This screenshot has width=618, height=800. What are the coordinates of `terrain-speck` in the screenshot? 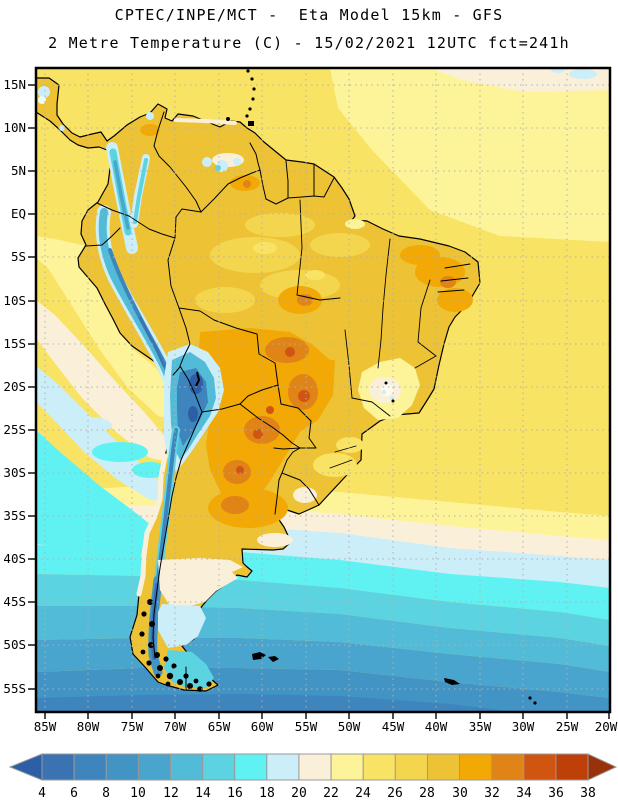 It's located at (393, 401).